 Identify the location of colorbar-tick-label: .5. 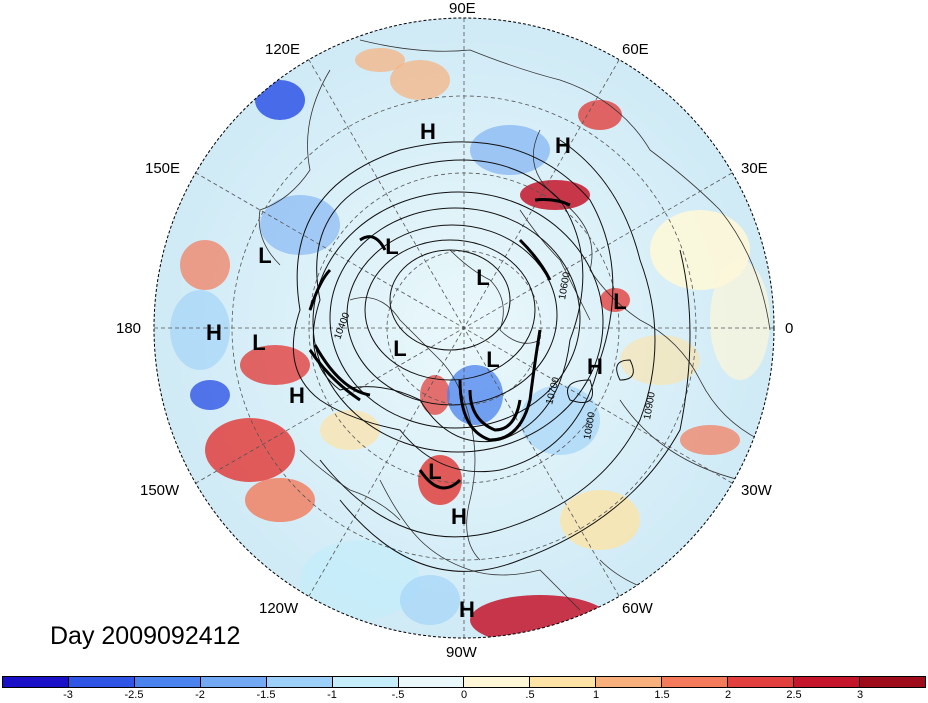
(530, 695).